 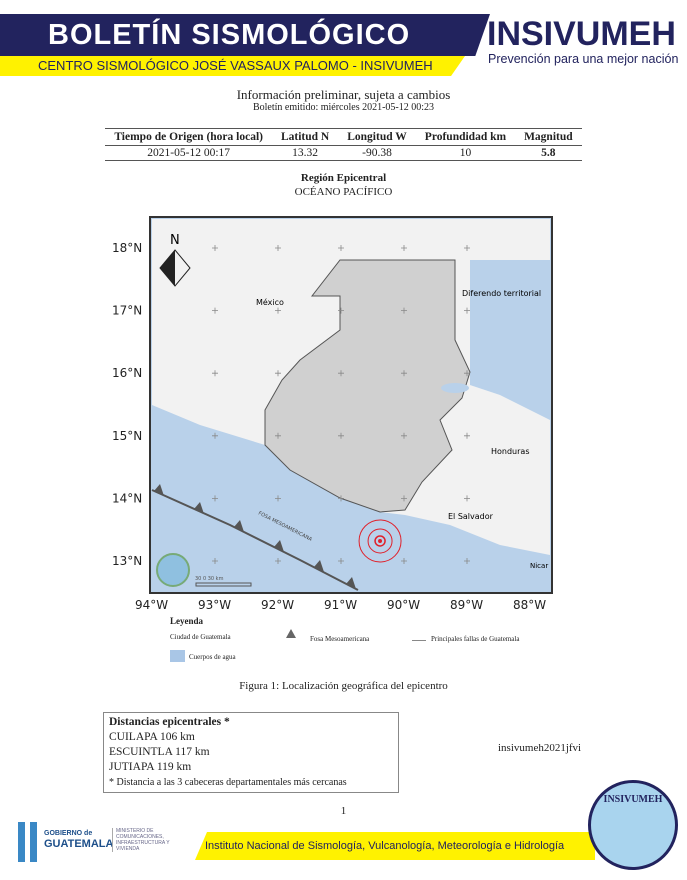 I want to click on lat-tick-label: 13°N, so click(x=127, y=561).